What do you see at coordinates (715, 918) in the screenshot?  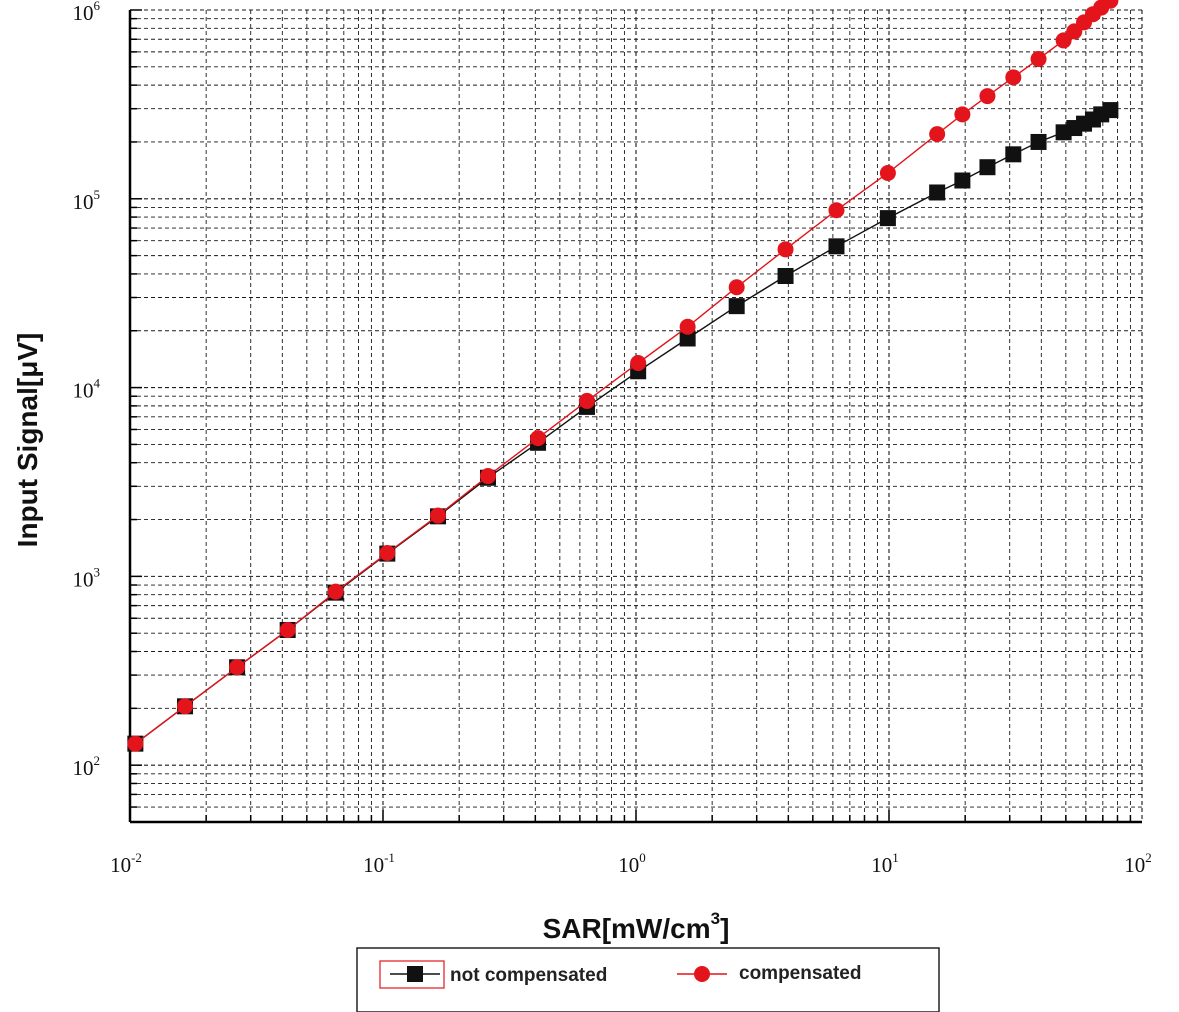 I see `x-axis-title-sup: 3` at bounding box center [715, 918].